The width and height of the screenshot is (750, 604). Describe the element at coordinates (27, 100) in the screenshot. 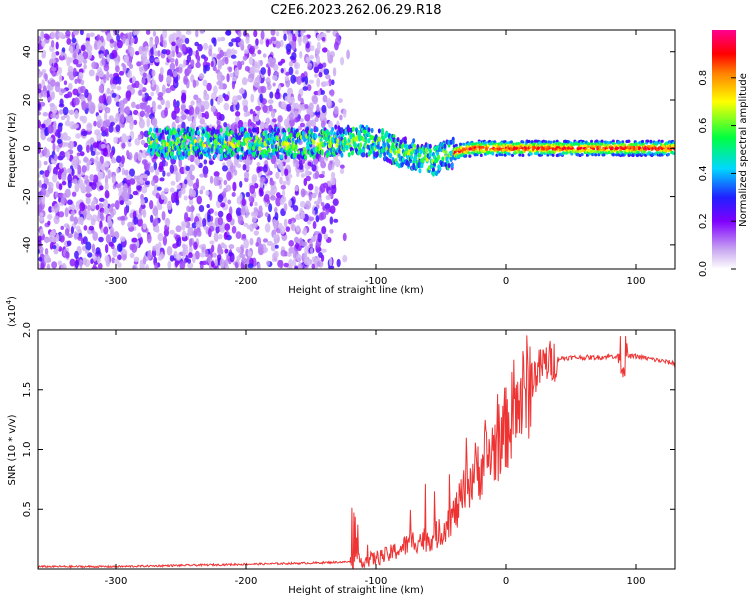

I see `y-tick-label: 20` at that location.